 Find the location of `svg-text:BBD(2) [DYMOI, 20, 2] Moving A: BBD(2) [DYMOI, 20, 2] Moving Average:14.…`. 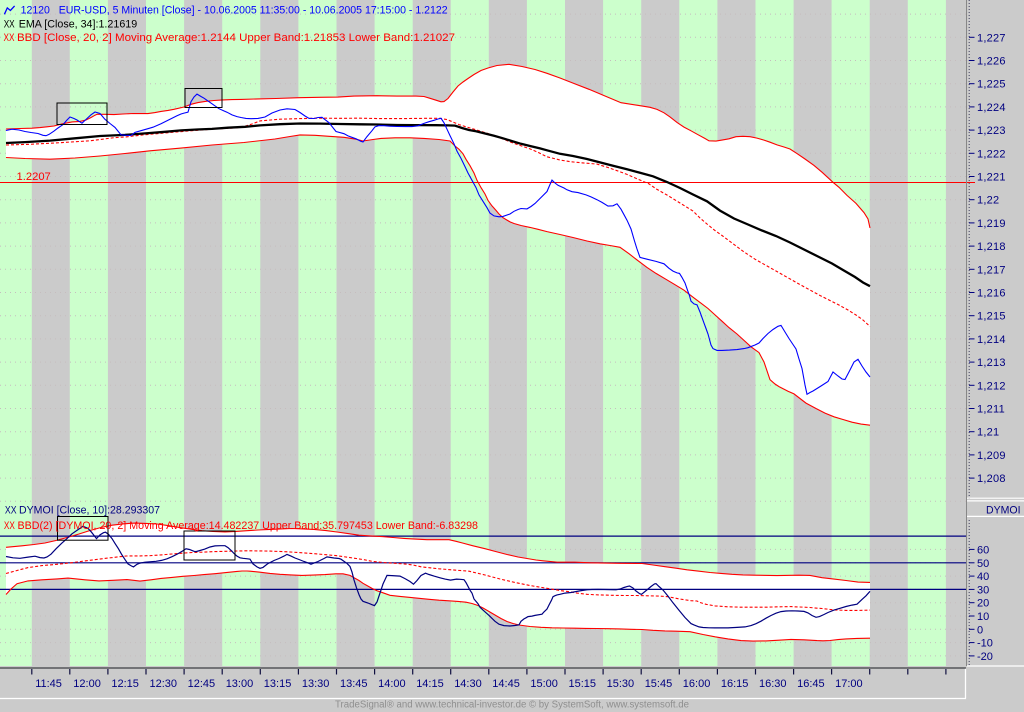

svg-text:BBD(2) [DYMOI, 20, 2] Moving A: BBD(2) [DYMOI, 20, 2] Moving Average:14.… is located at coordinates (248, 526).